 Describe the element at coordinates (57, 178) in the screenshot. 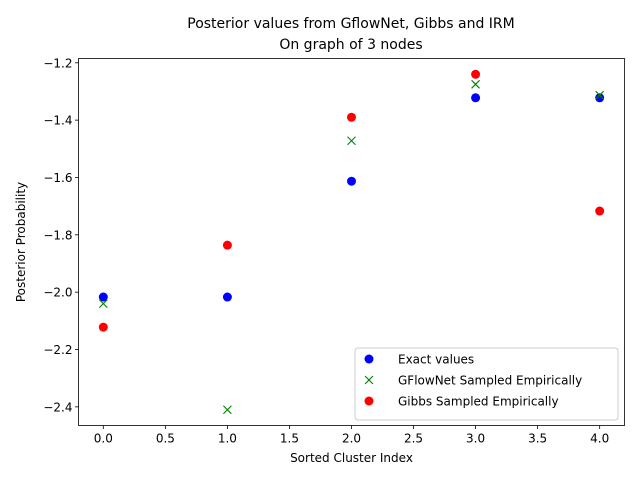

I see `y-tick-label: −1.6` at that location.